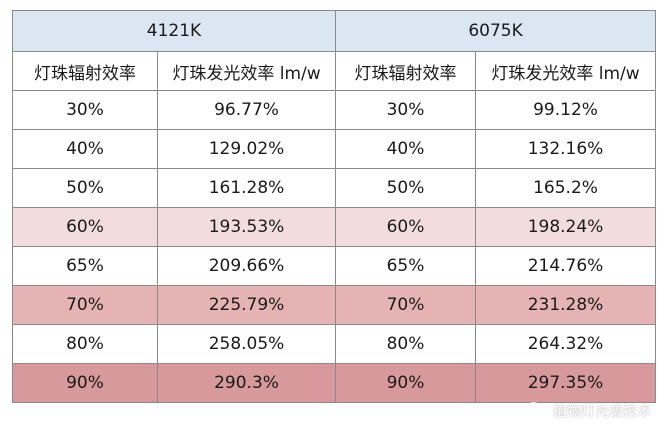 The width and height of the screenshot is (665, 441). Describe the element at coordinates (246, 266) in the screenshot. I see `table-cell: 209.66%` at that location.